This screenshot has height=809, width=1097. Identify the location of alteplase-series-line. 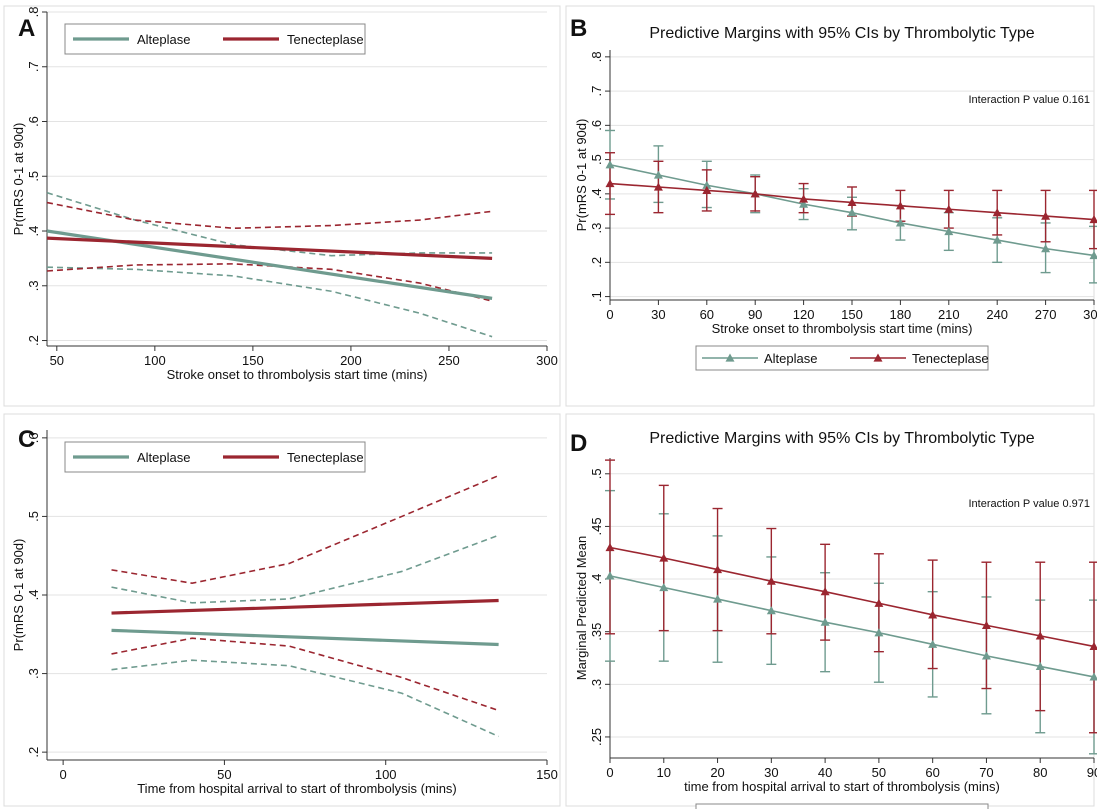
(852, 626).